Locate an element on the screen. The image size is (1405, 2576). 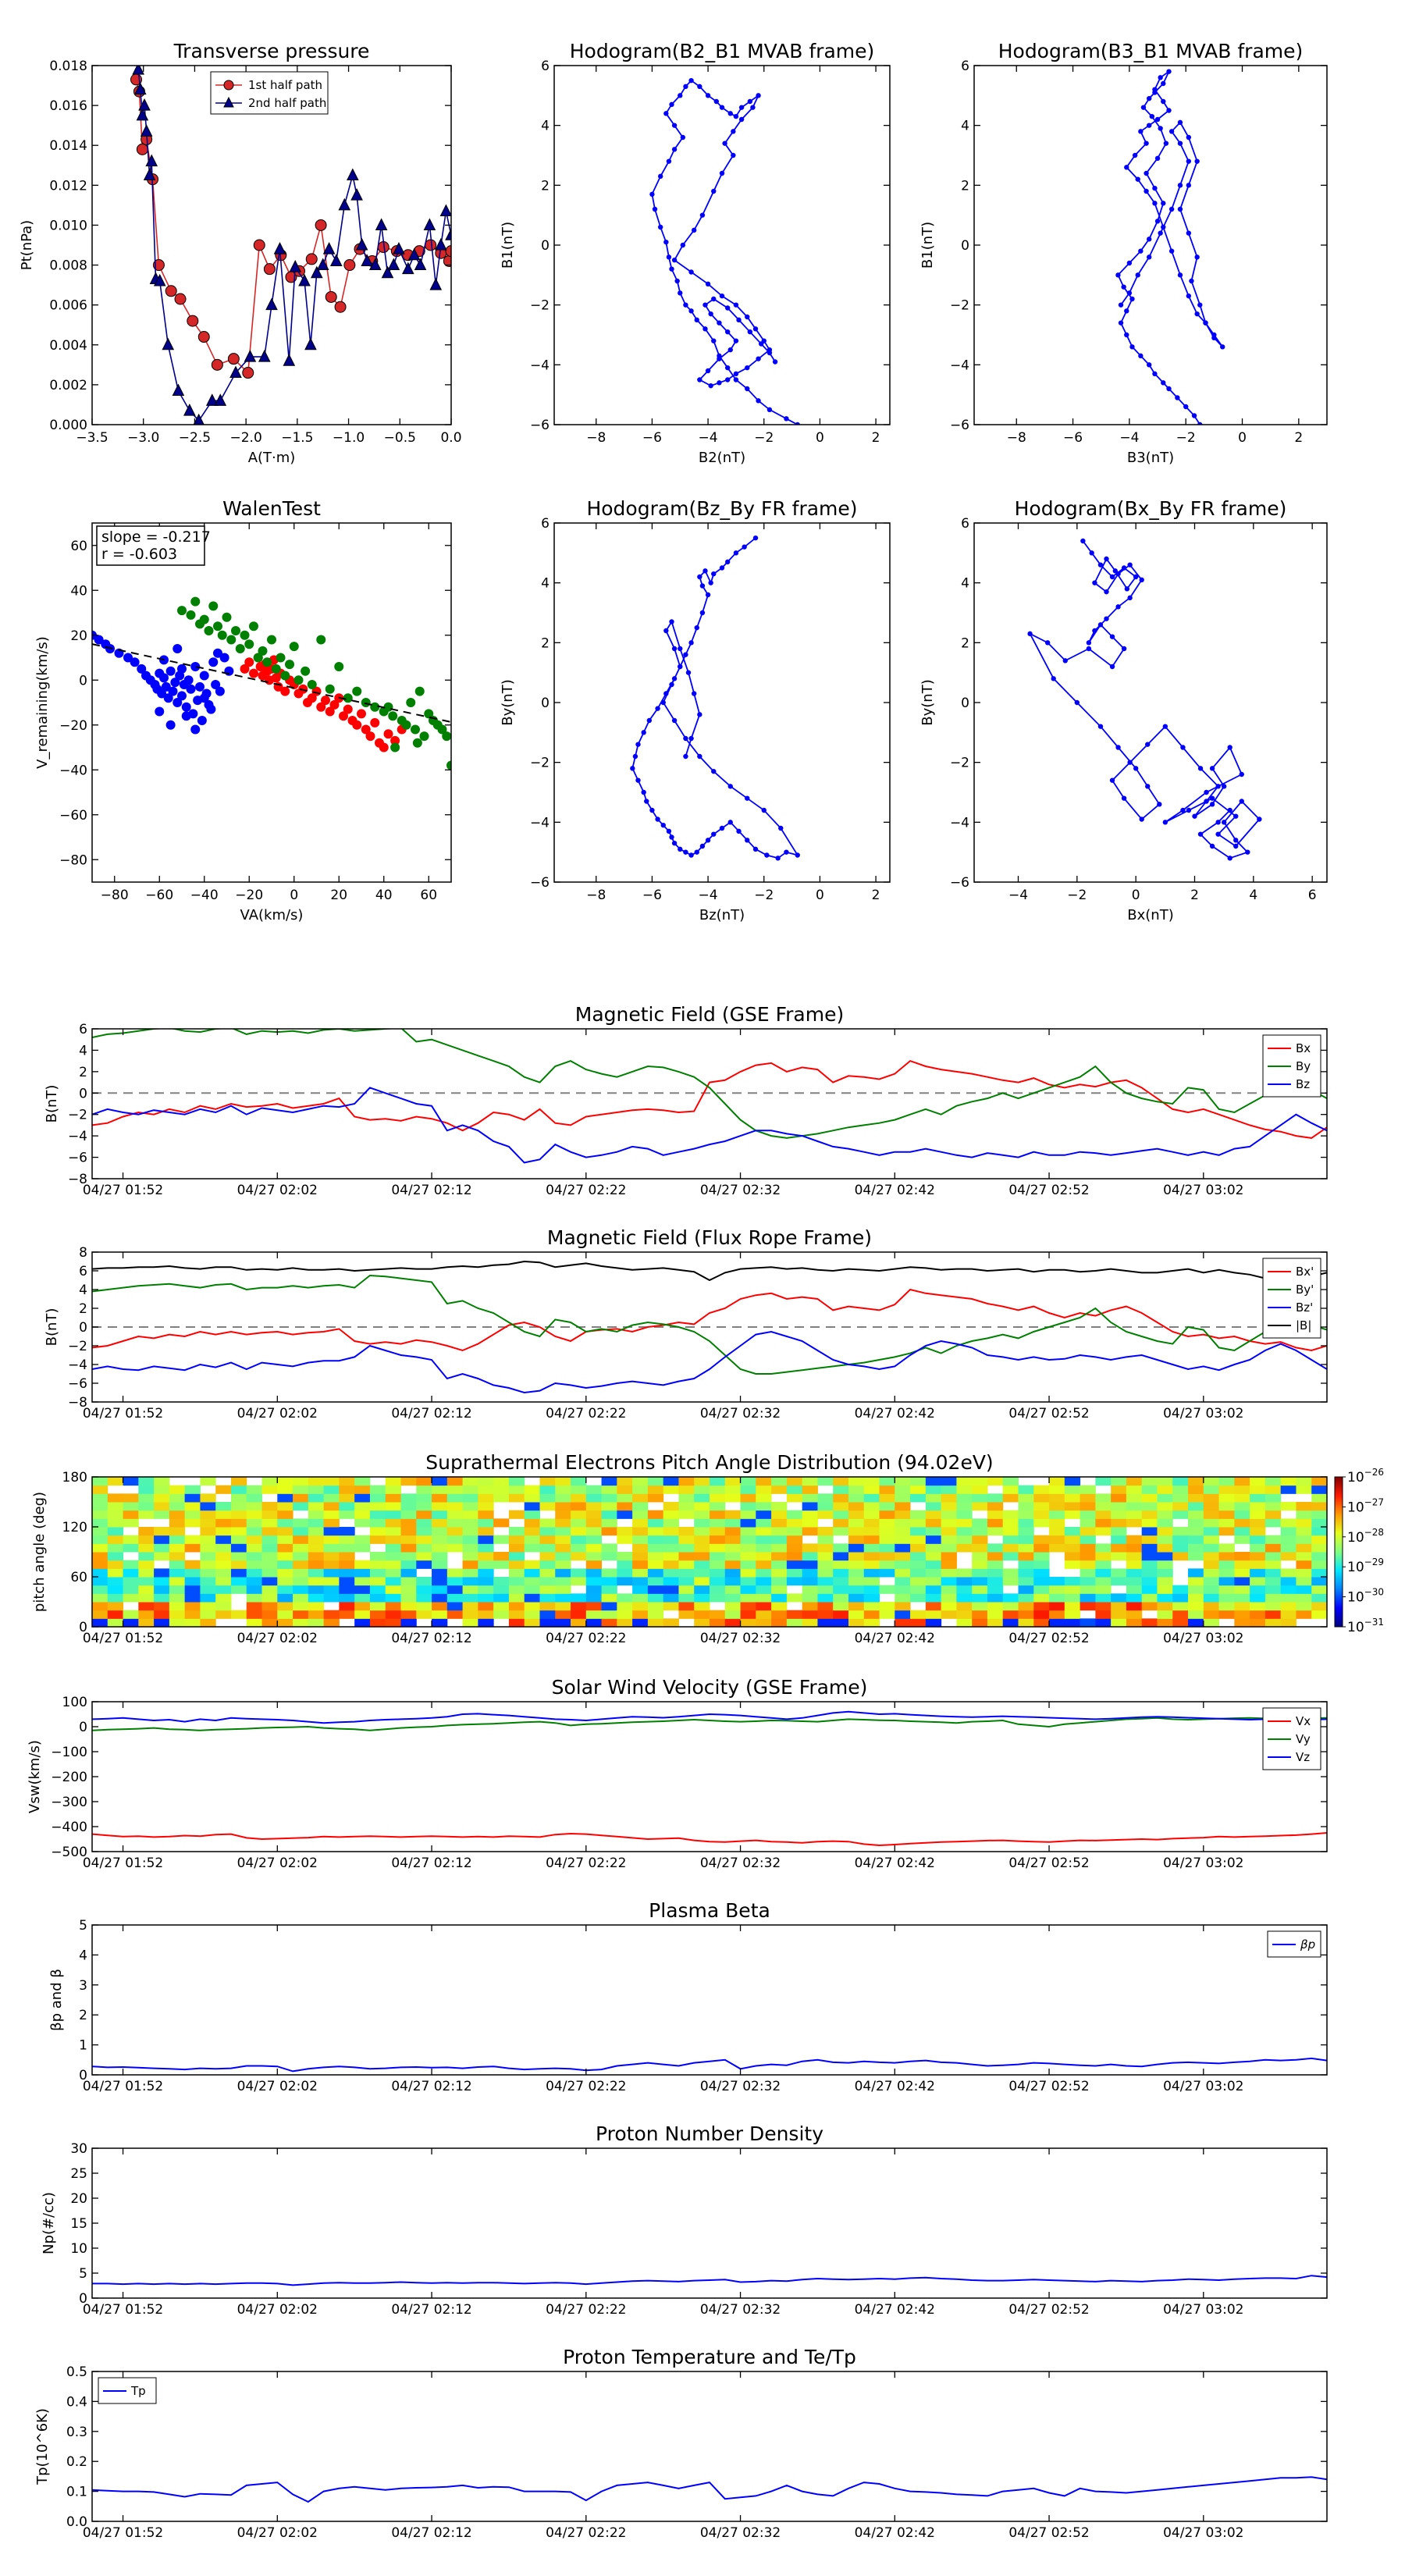
x-axis-label: Bz(nT) is located at coordinates (722, 915).